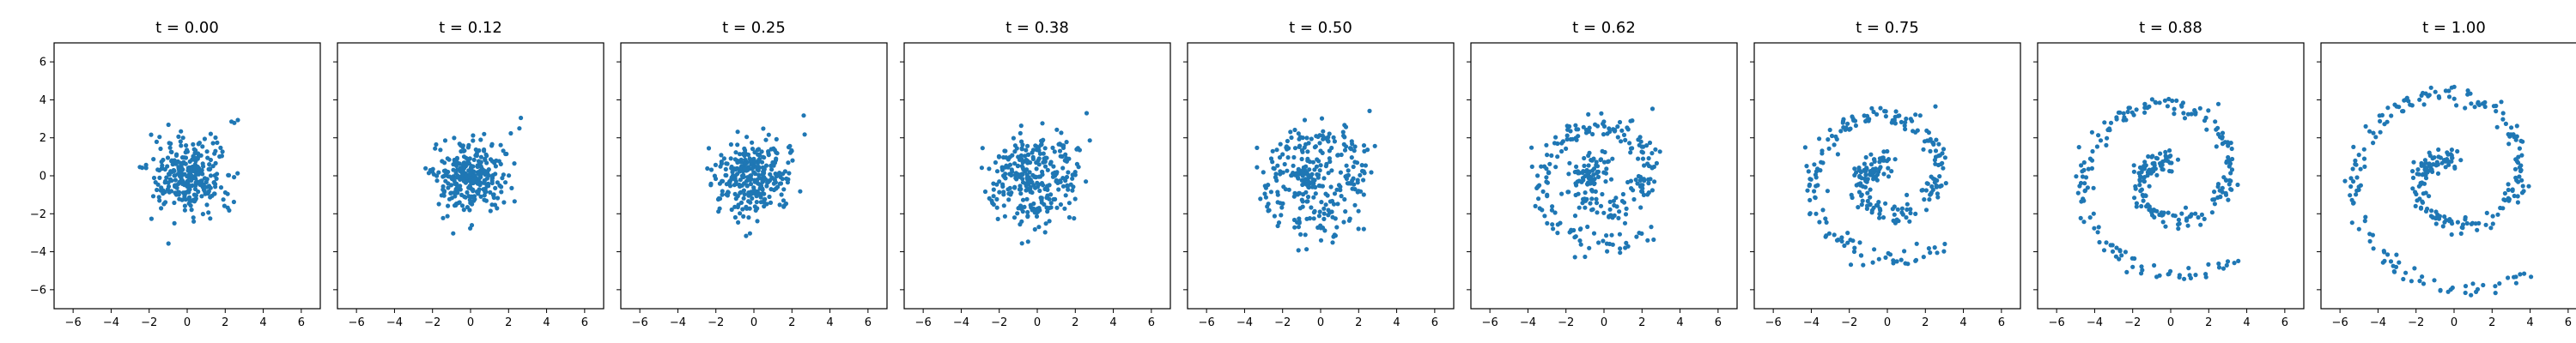 The height and width of the screenshot is (343, 2576). What do you see at coordinates (1320, 322) in the screenshot?
I see `x-tick-label: 0` at bounding box center [1320, 322].